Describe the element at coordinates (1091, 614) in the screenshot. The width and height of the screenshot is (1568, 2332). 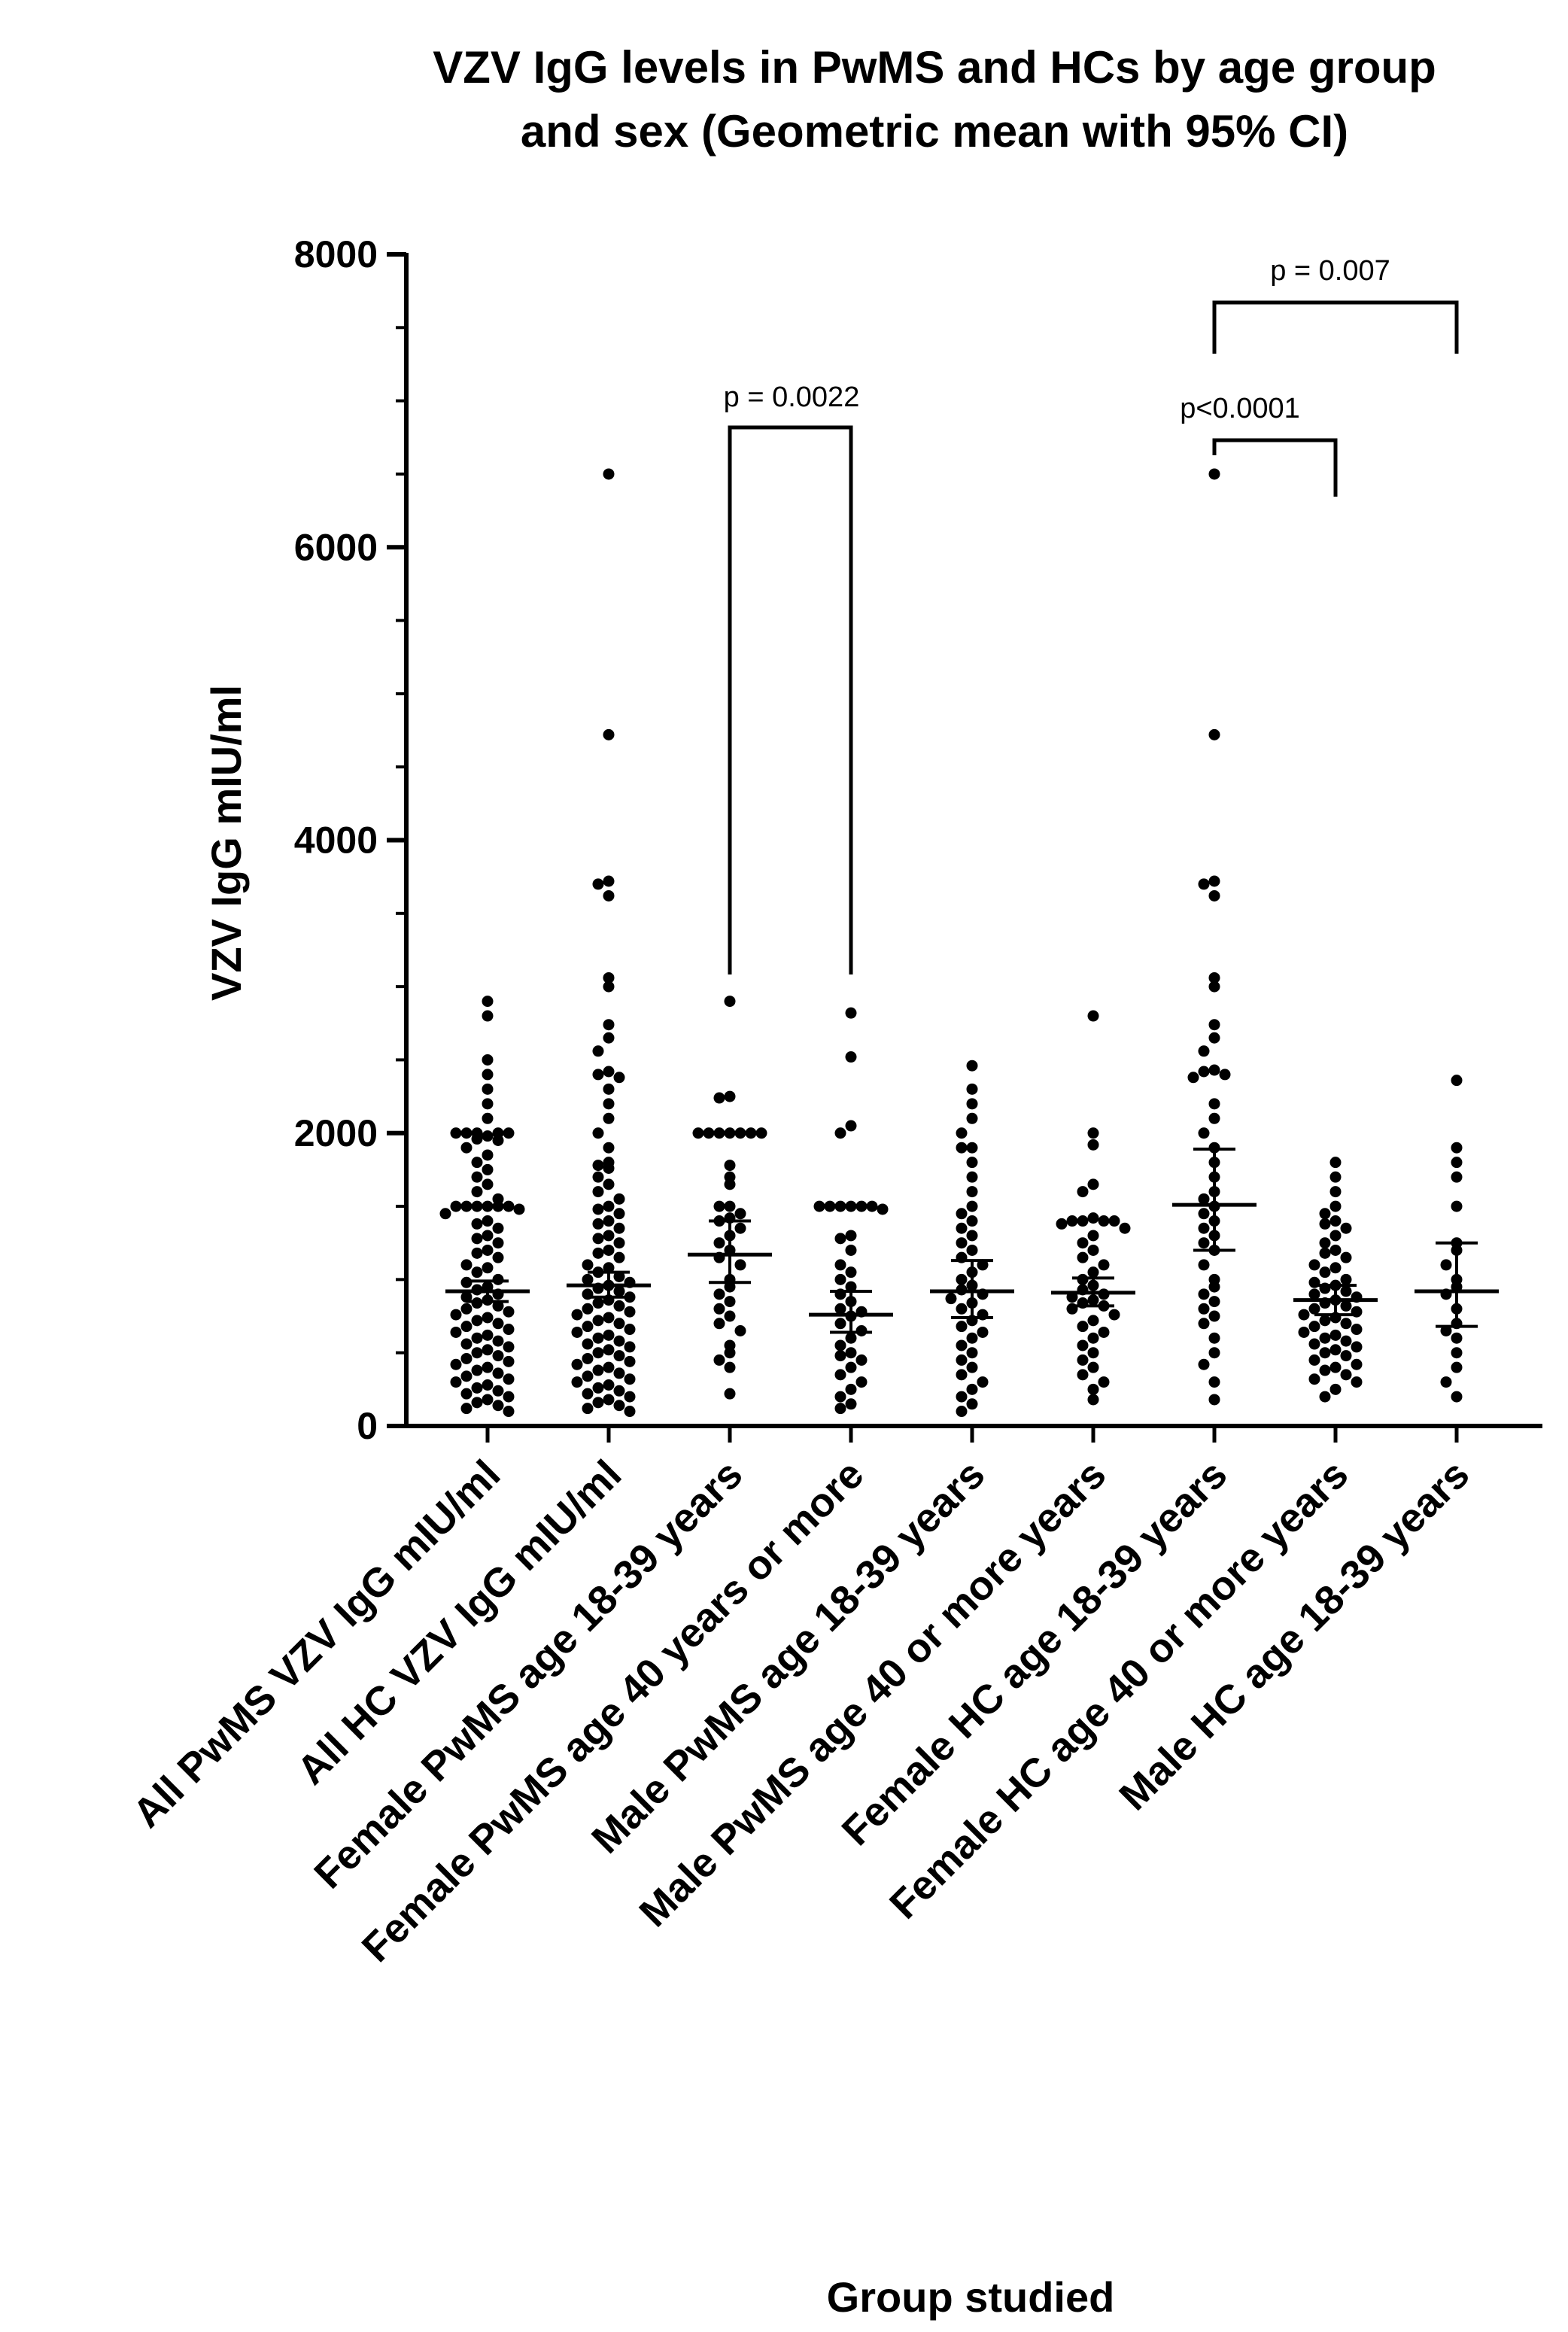
I see `significance-brackets: p = 0.0022 p<0.0001 p = 0.007` at that location.